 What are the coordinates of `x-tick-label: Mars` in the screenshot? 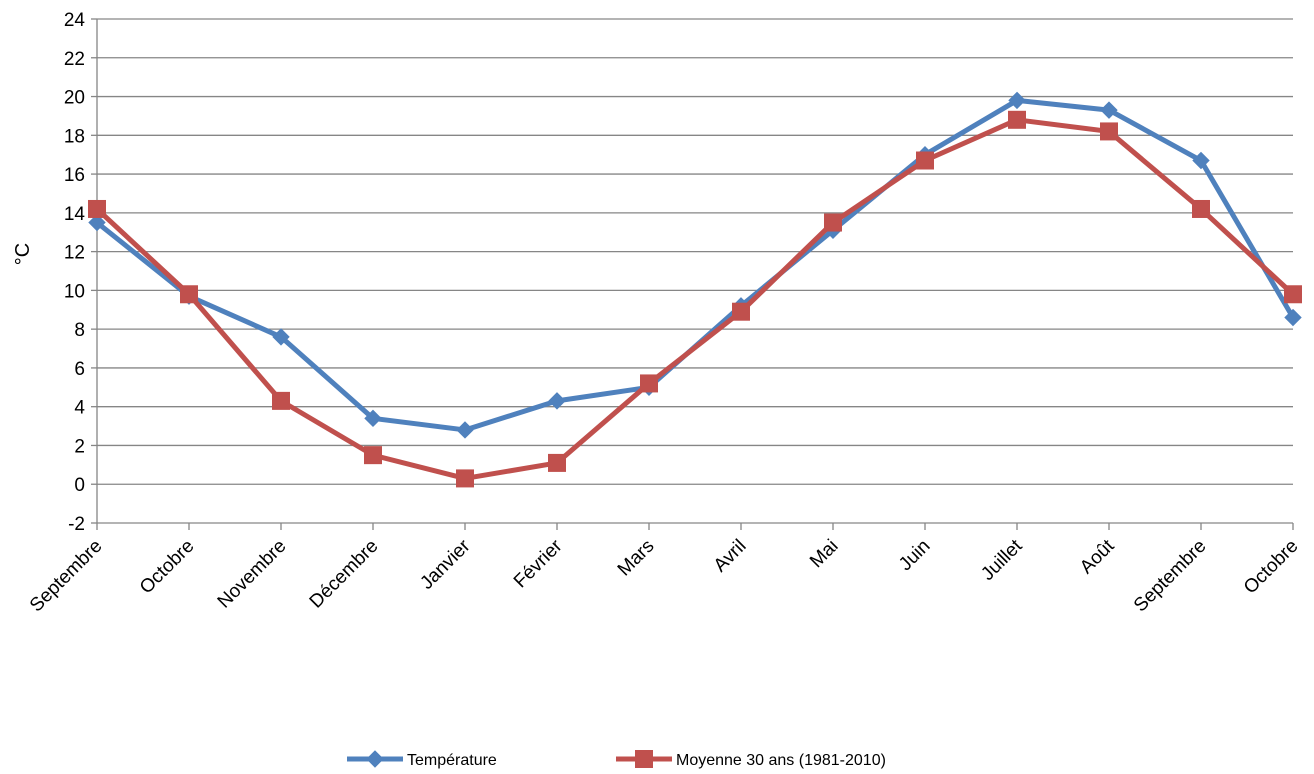 It's located at (636, 558).